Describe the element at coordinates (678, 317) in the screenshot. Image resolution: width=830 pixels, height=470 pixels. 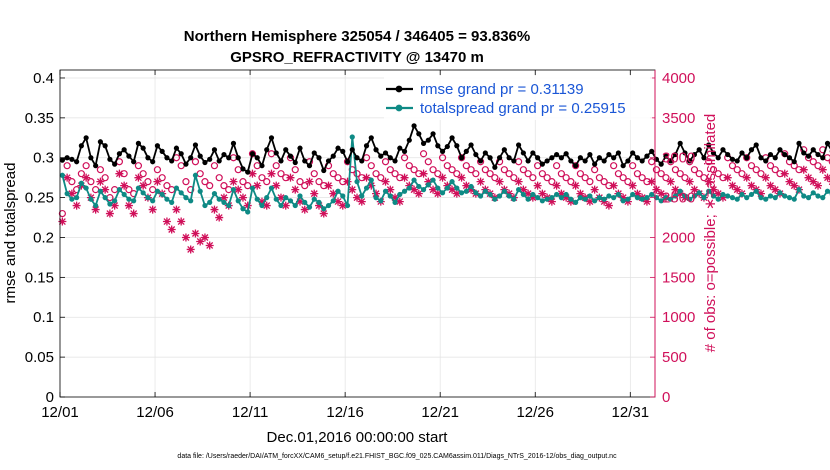
I see `y2-tick-label-2: 1000` at that location.